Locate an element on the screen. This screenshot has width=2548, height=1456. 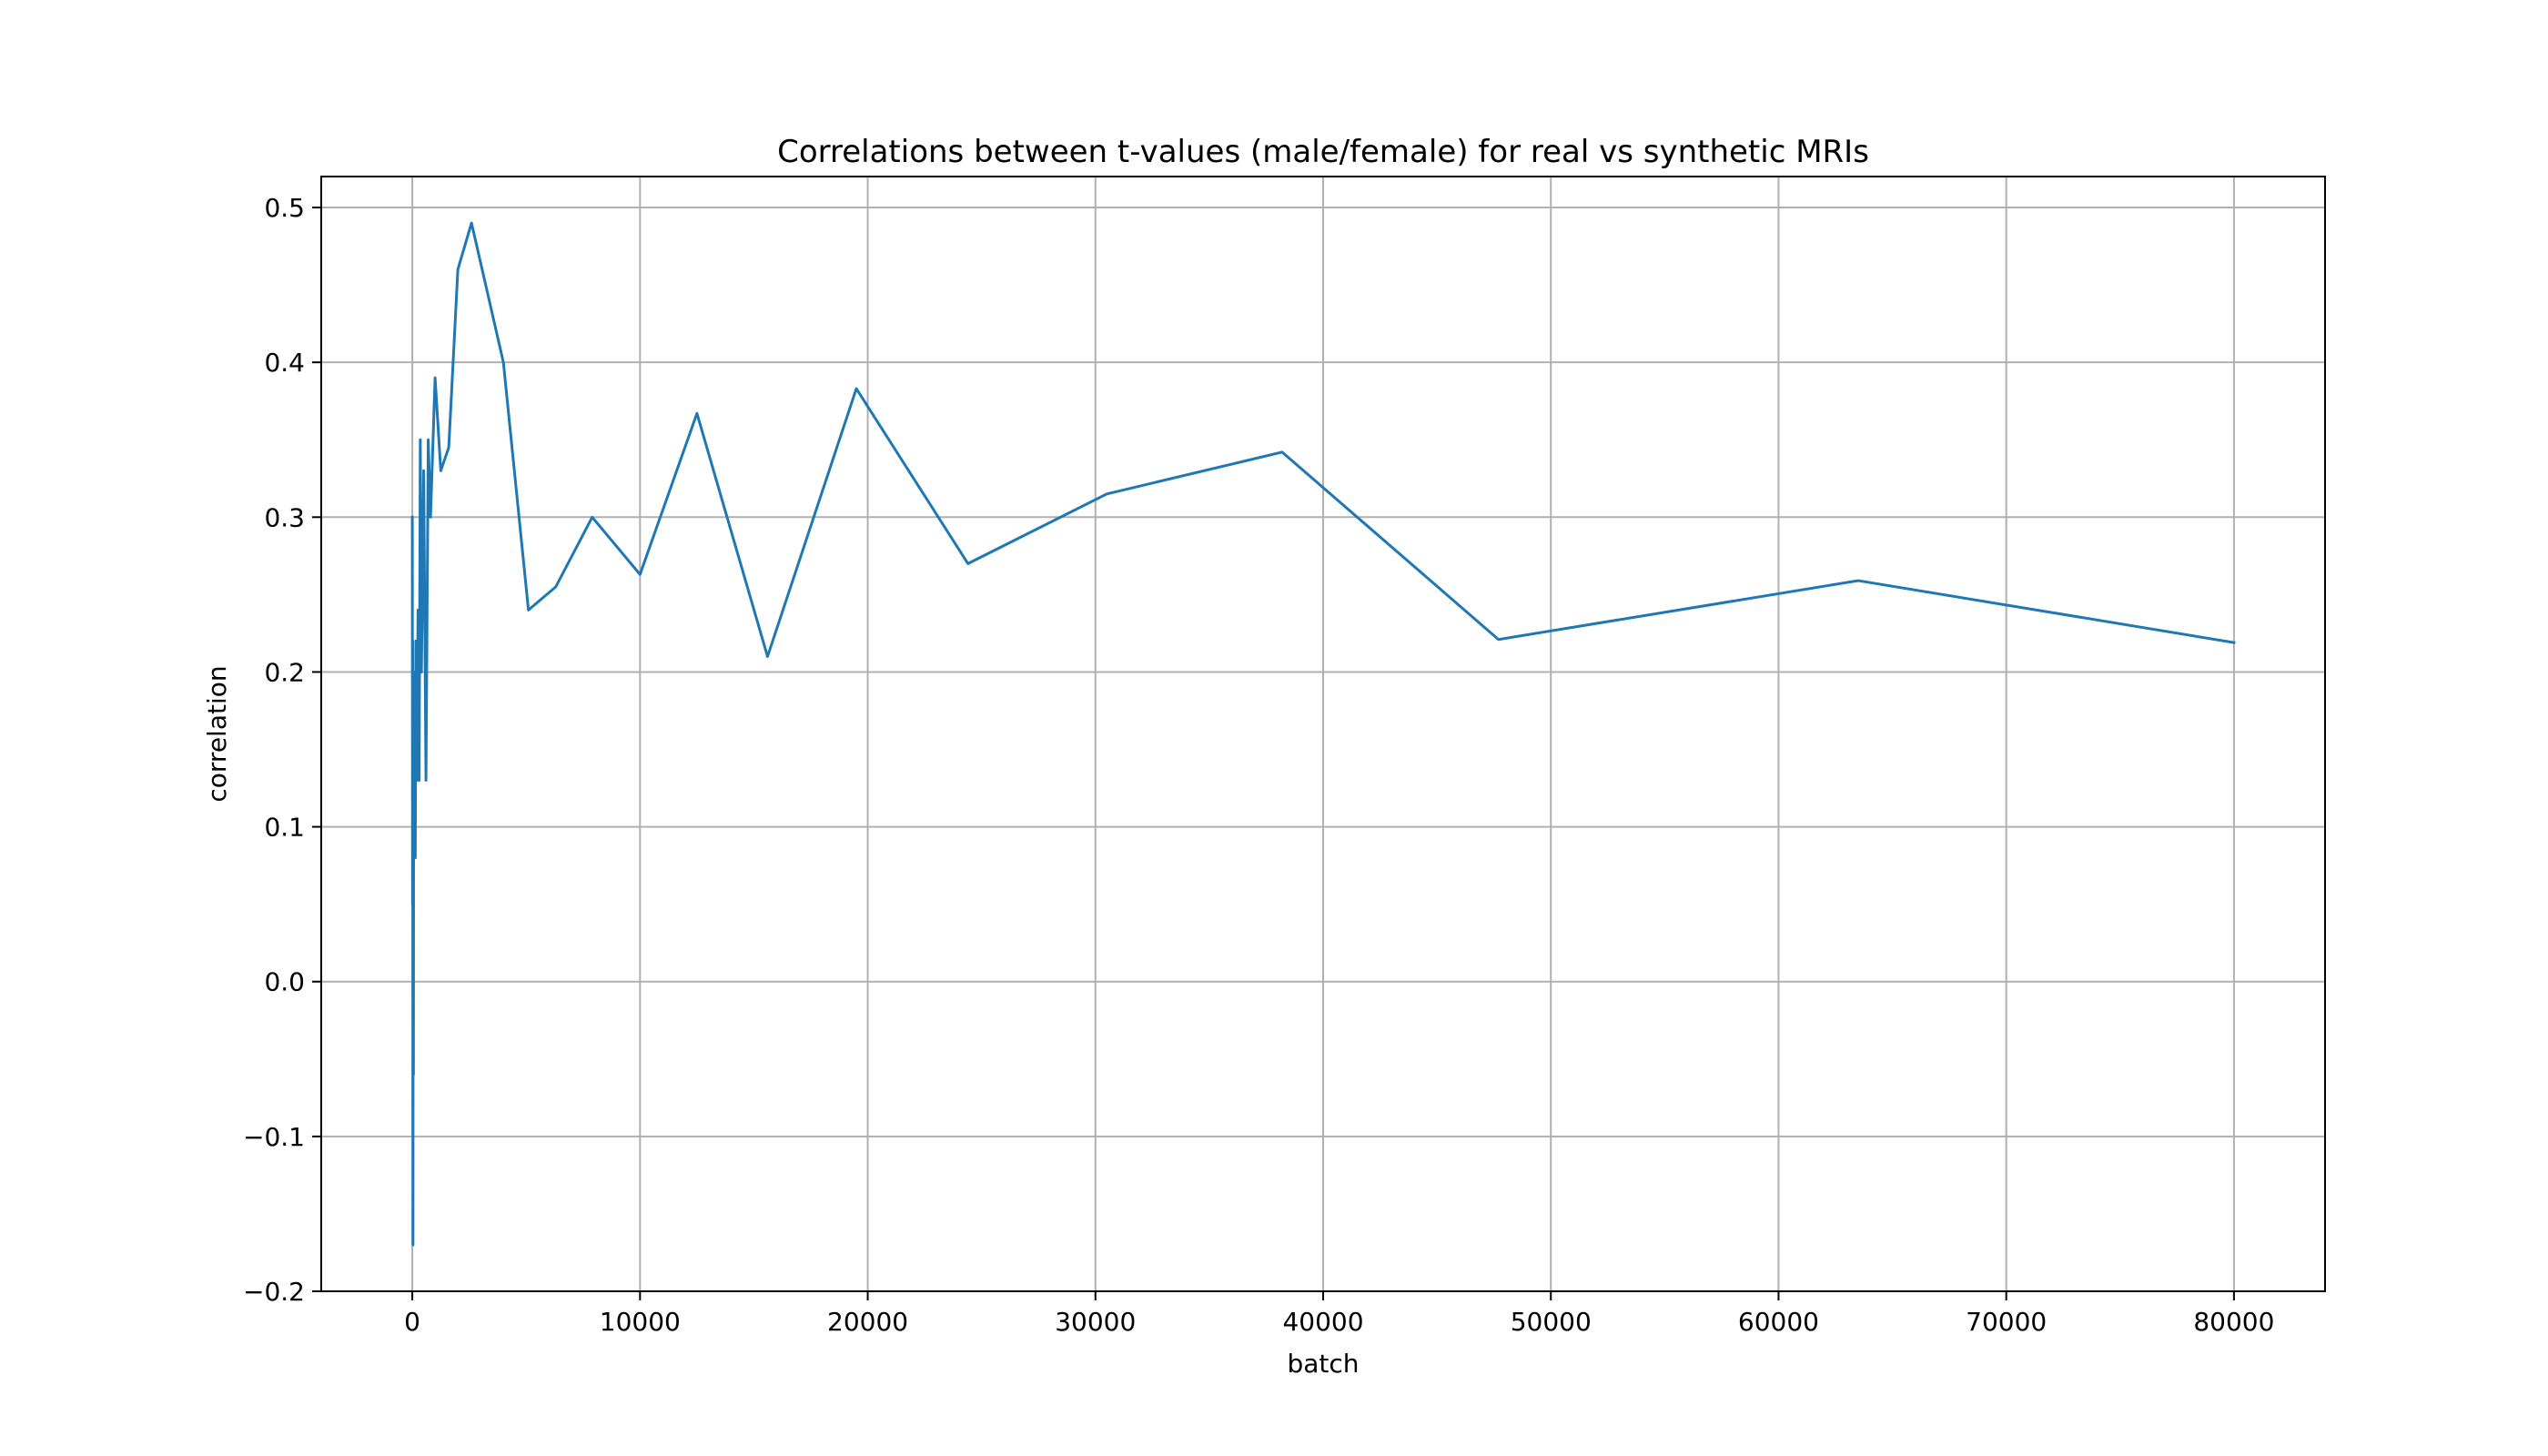
x-tick-label: 10000 is located at coordinates (641, 1322).